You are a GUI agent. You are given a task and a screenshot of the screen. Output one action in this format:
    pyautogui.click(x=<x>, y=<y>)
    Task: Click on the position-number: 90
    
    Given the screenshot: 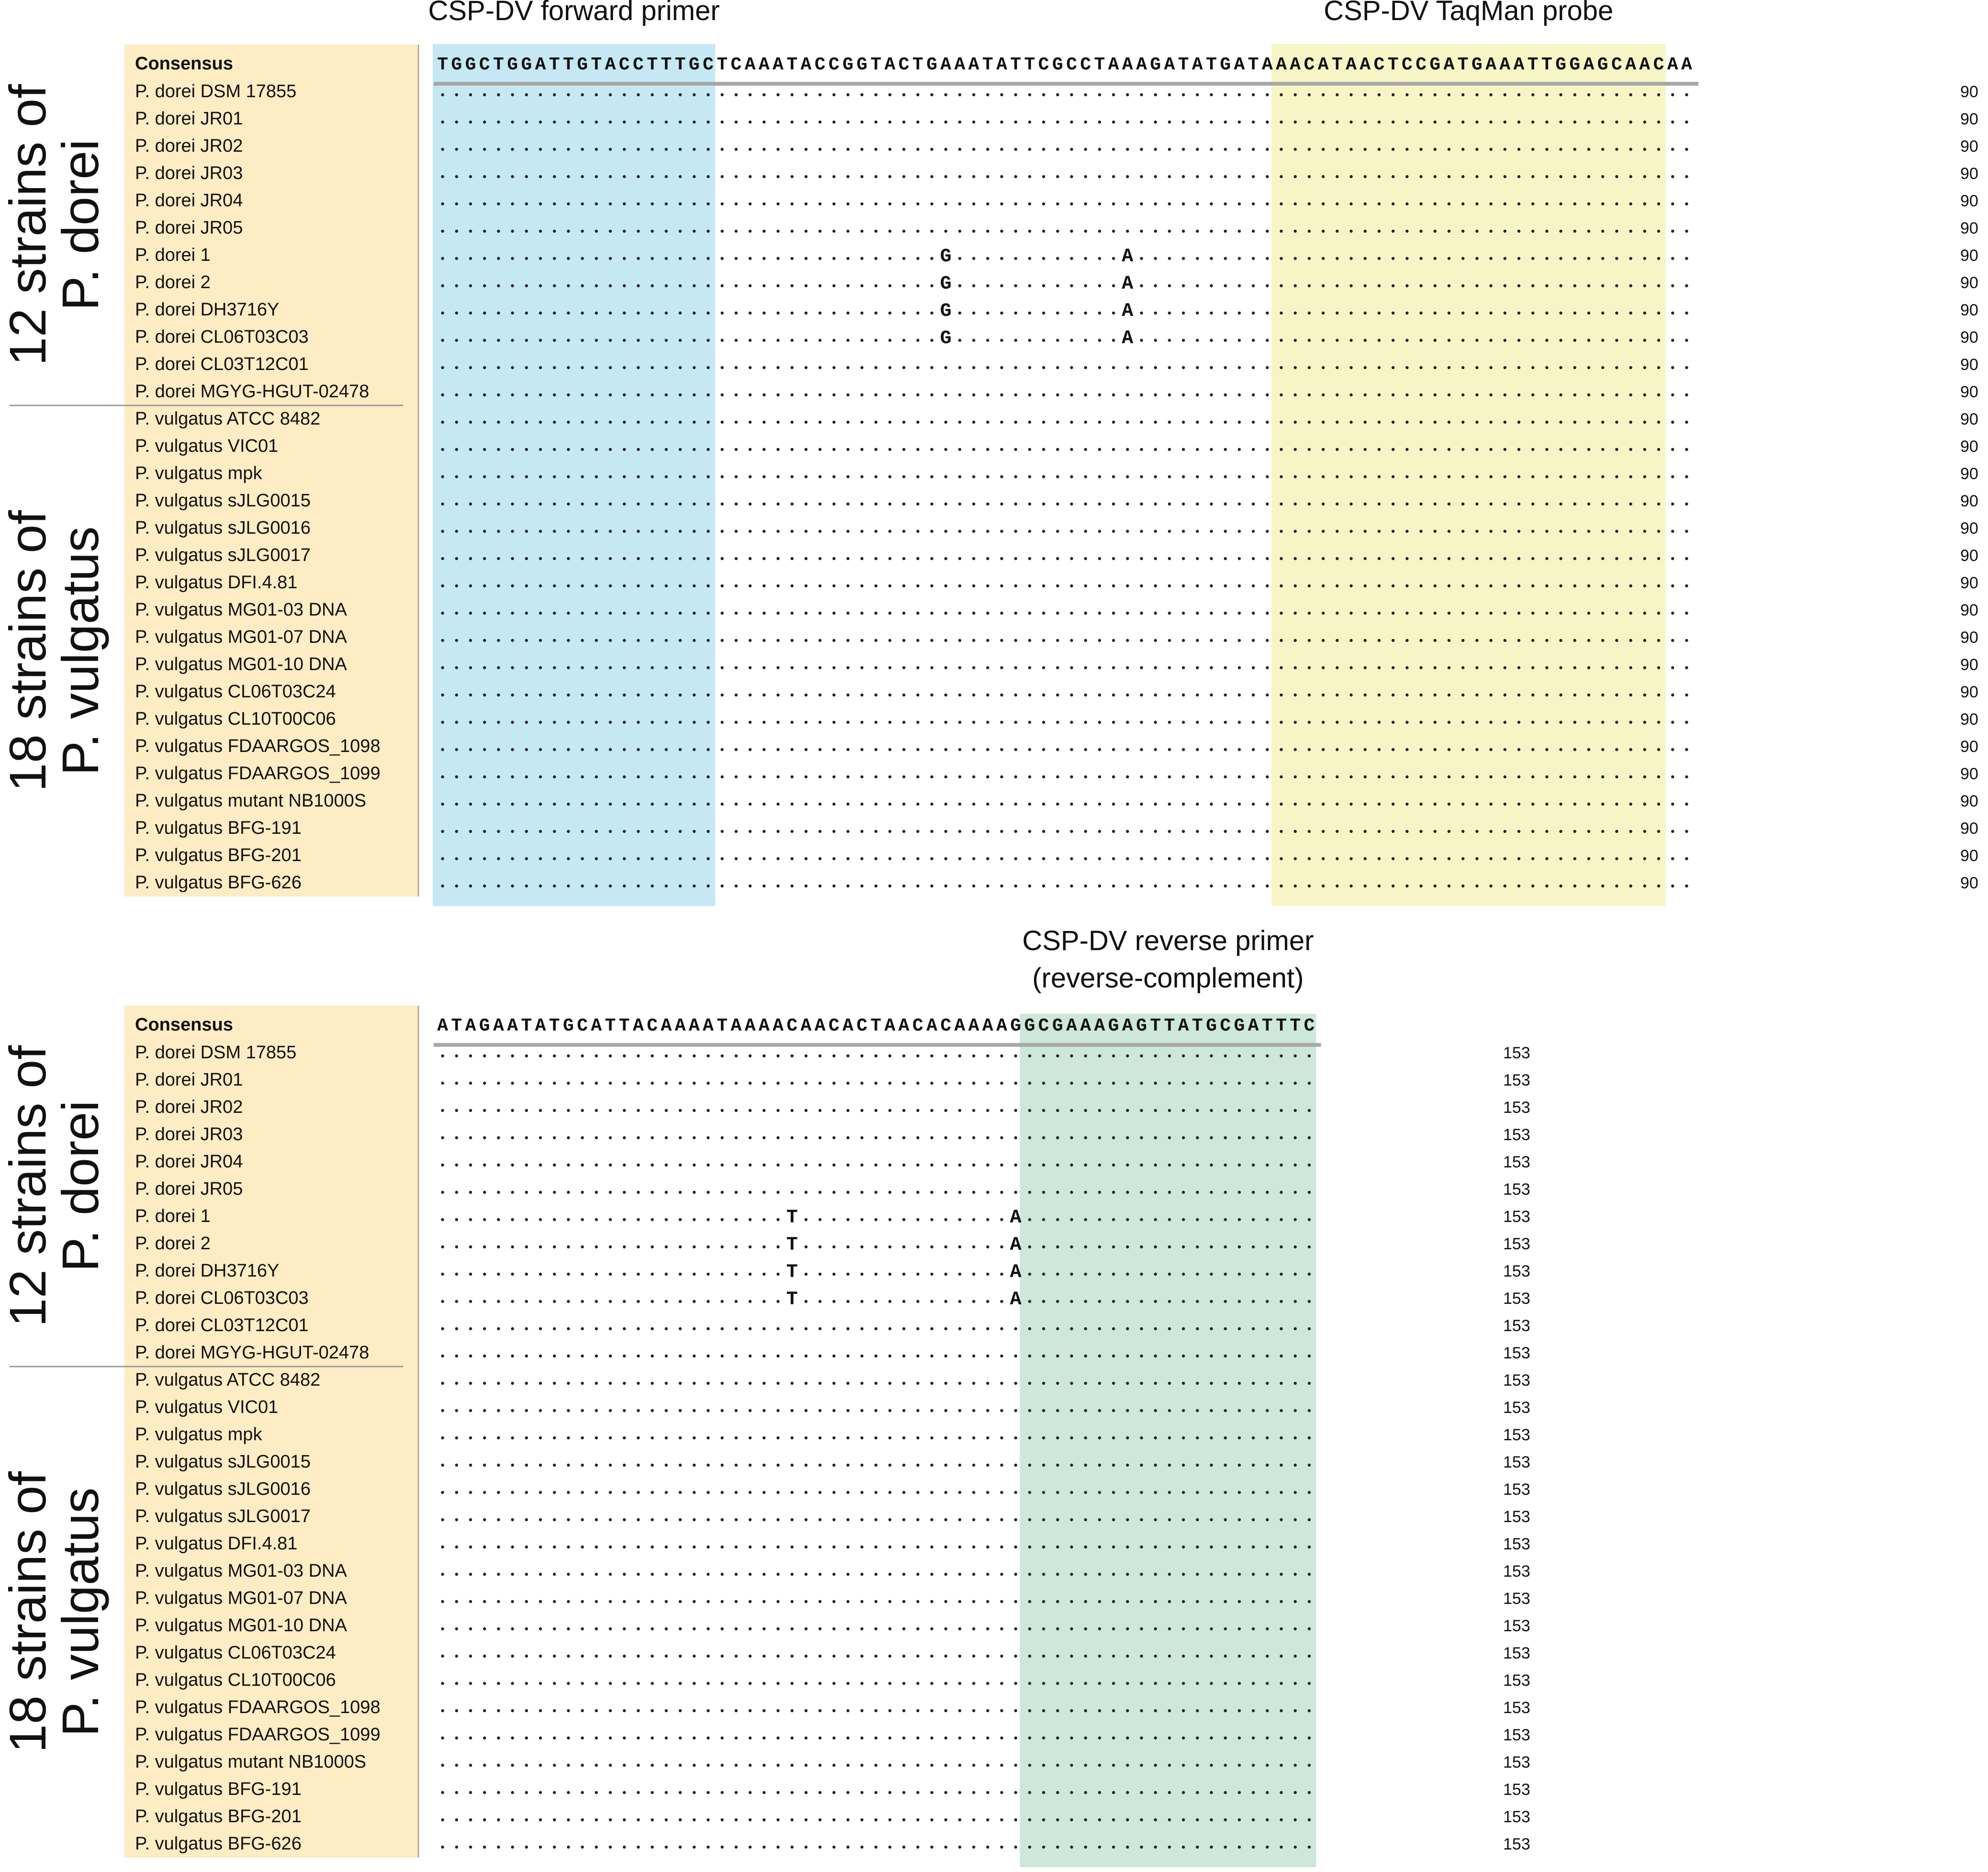 What is the action you would take?
    pyautogui.click(x=1969, y=719)
    